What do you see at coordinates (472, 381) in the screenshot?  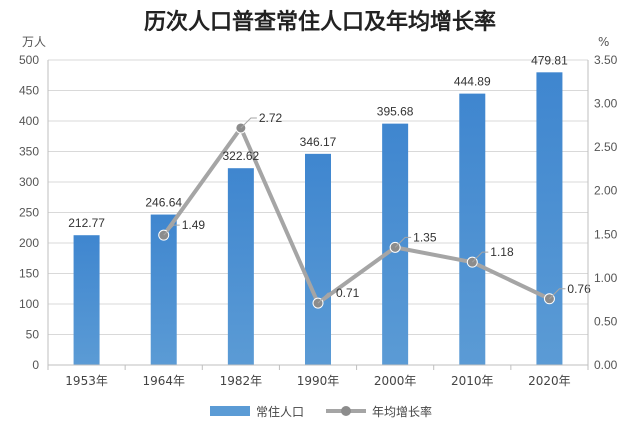 I see `x-axis-tick-label: 2010年` at bounding box center [472, 381].